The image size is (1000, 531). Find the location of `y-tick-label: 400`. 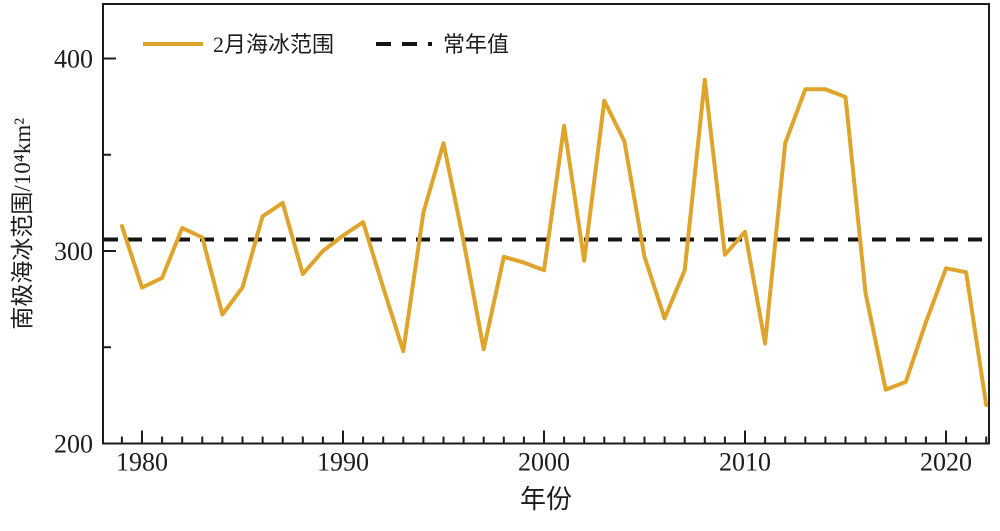

y-tick-label: 400 is located at coordinates (73, 59).